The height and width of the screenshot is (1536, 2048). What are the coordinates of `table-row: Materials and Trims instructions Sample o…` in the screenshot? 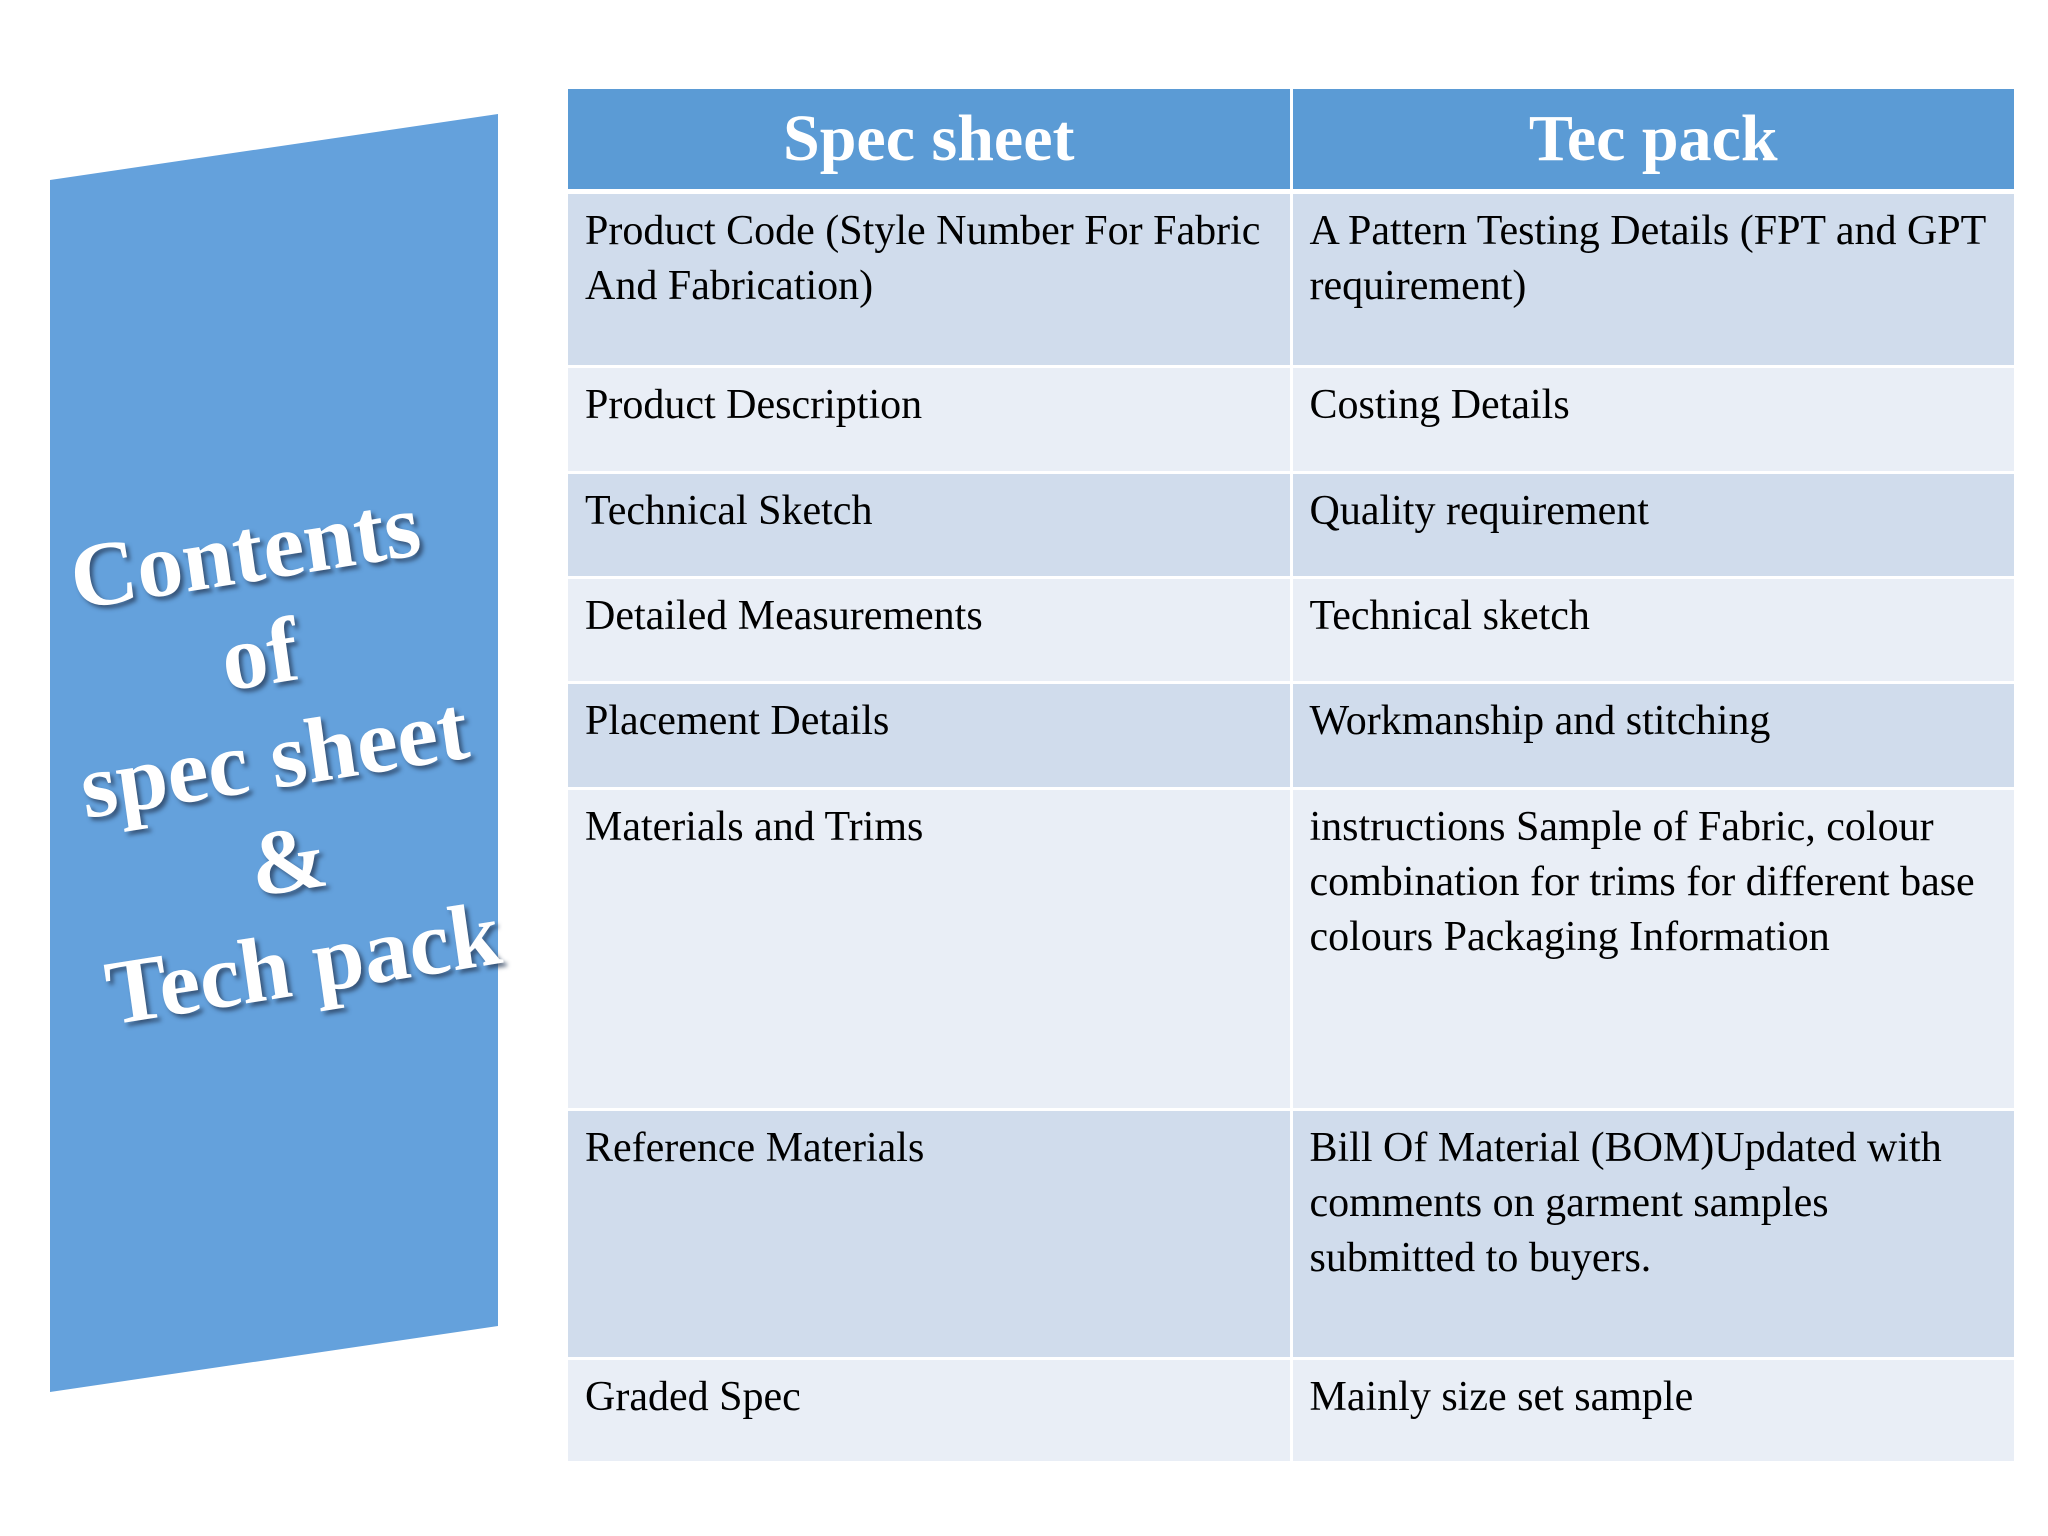 It's located at (1291, 949).